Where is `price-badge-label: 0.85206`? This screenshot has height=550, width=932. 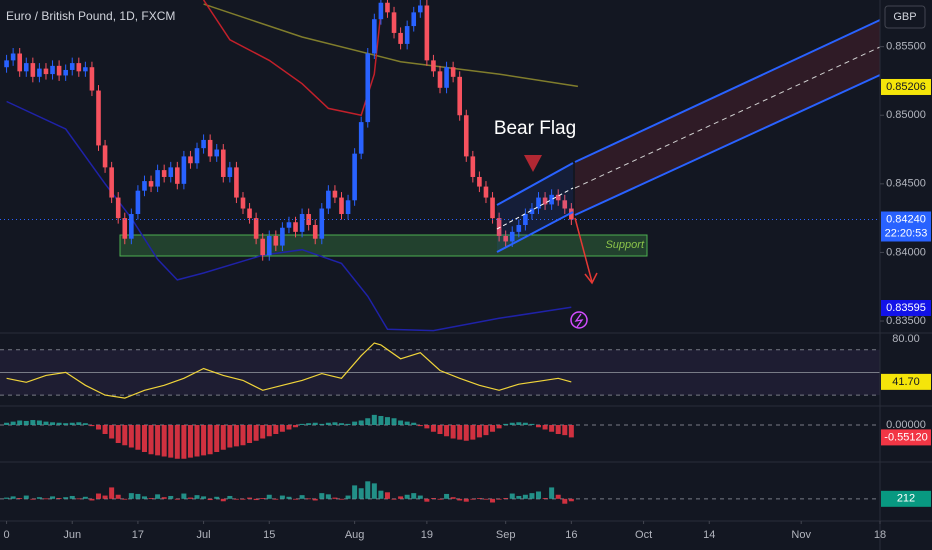 price-badge-label: 0.85206 is located at coordinates (906, 87).